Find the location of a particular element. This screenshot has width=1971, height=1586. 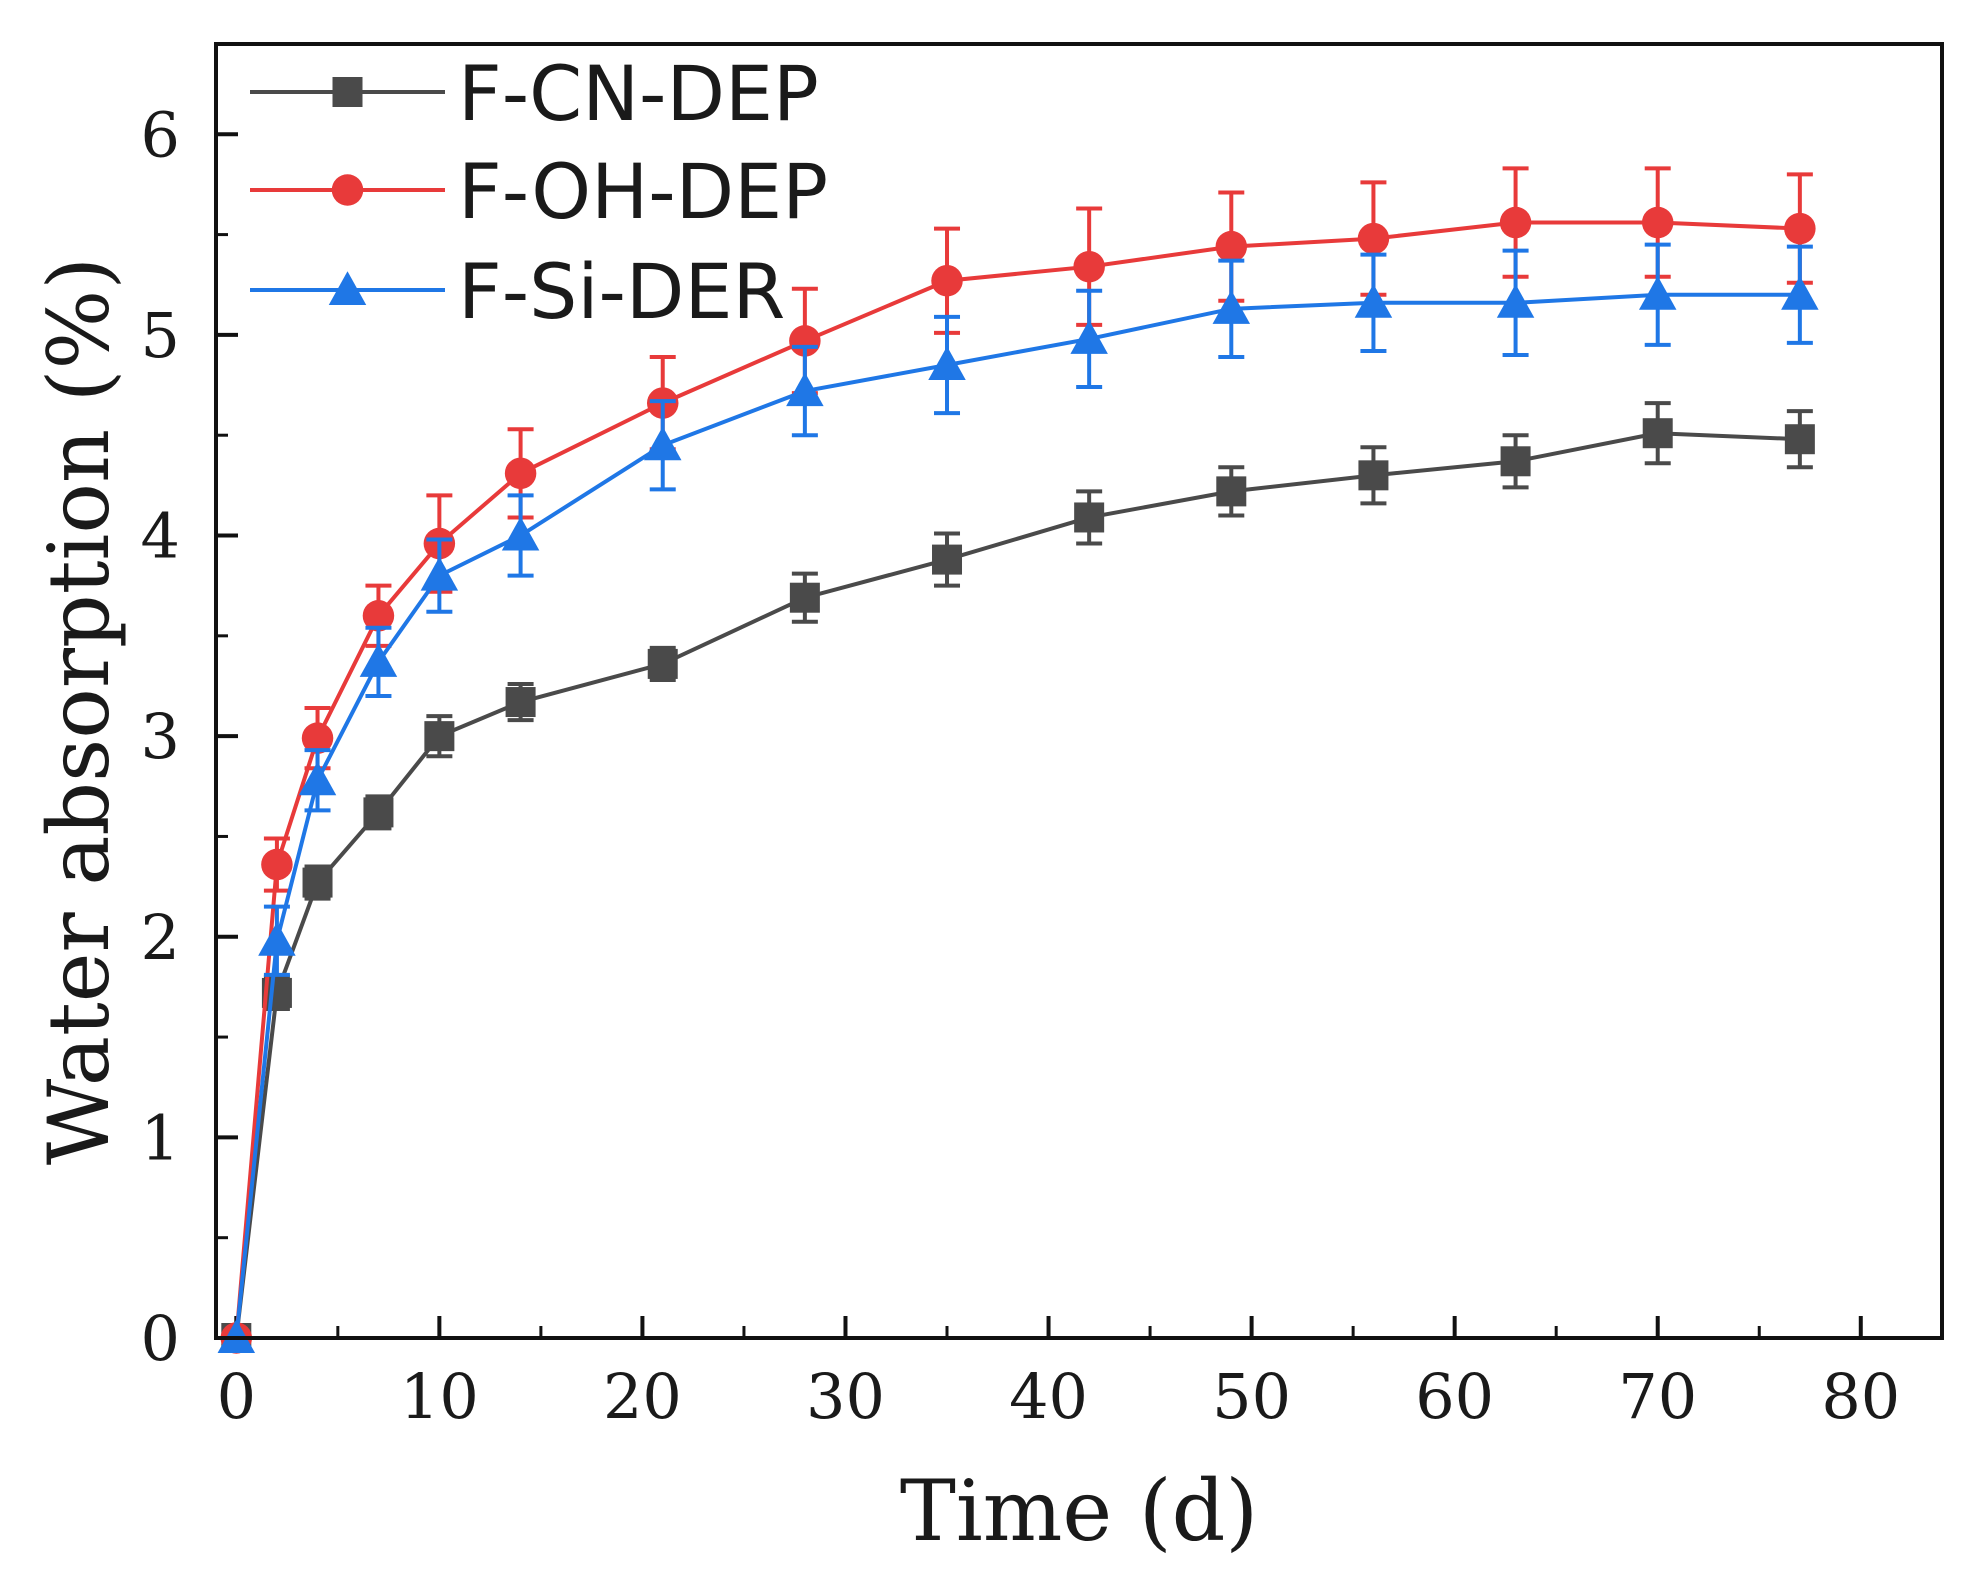

y-tick-label: 1 is located at coordinates (160, 1137).